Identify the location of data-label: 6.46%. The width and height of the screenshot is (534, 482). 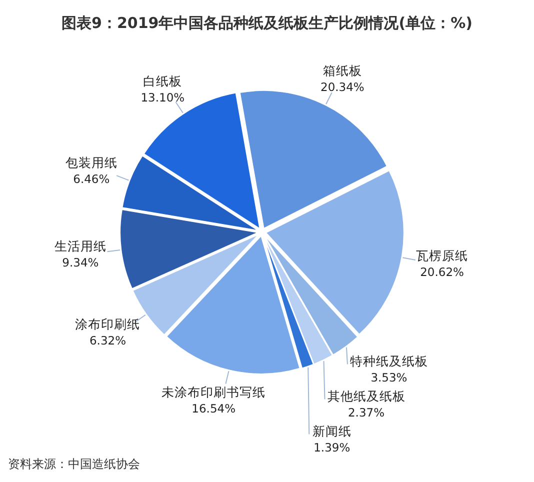
(91, 179).